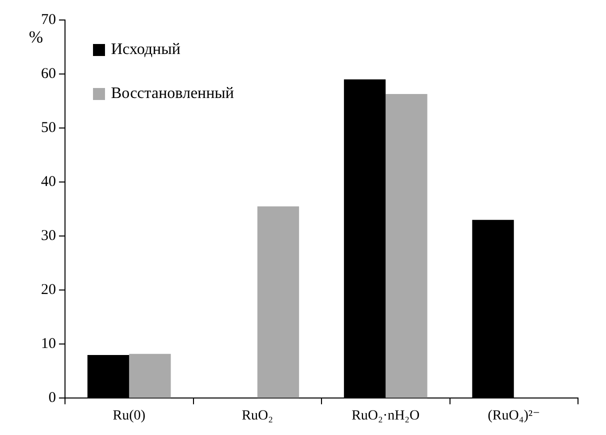 Image resolution: width=606 pixels, height=435 pixels. I want to click on x-tick-label: Ru(0), so click(129, 416).